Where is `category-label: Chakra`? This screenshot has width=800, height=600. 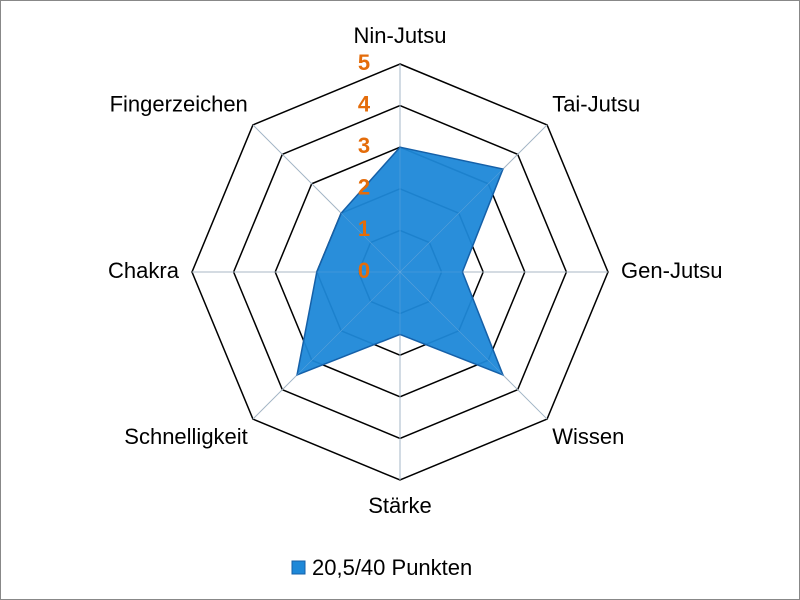
category-label: Chakra is located at coordinates (144, 270).